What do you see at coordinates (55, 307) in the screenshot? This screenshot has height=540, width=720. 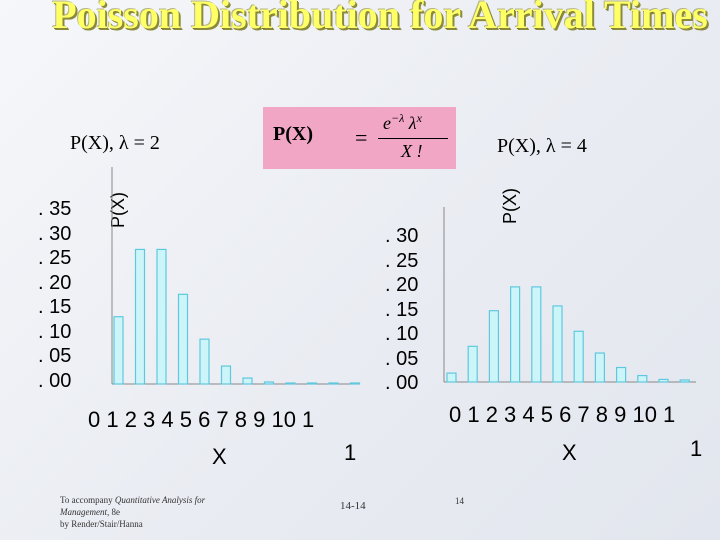 I see `chart1-ytick: . 15` at bounding box center [55, 307].